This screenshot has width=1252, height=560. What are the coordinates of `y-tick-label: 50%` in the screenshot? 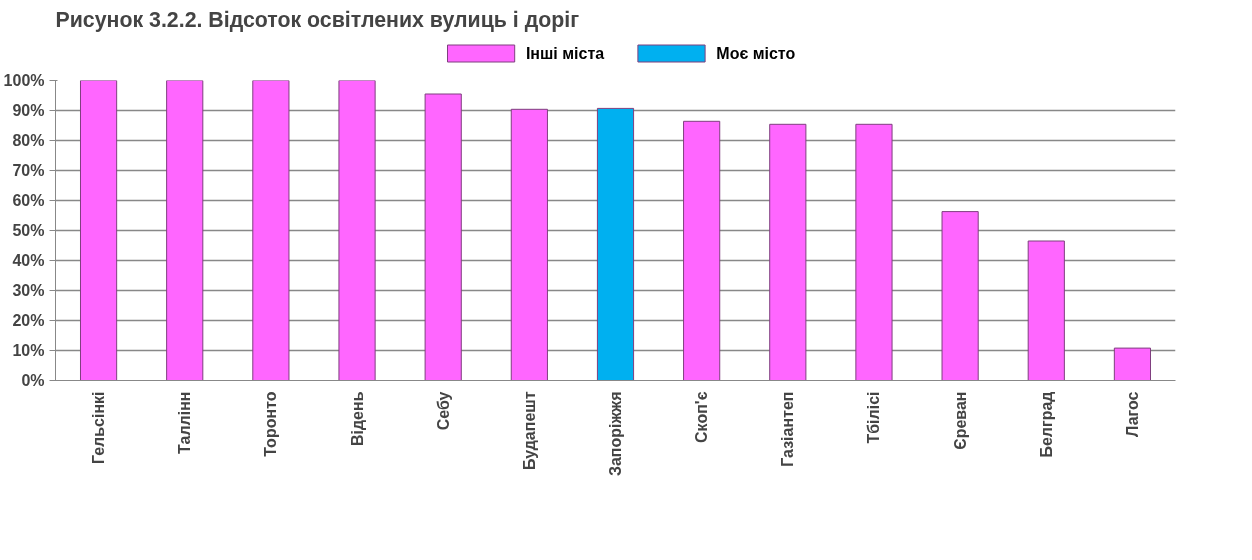 It's located at (28, 230).